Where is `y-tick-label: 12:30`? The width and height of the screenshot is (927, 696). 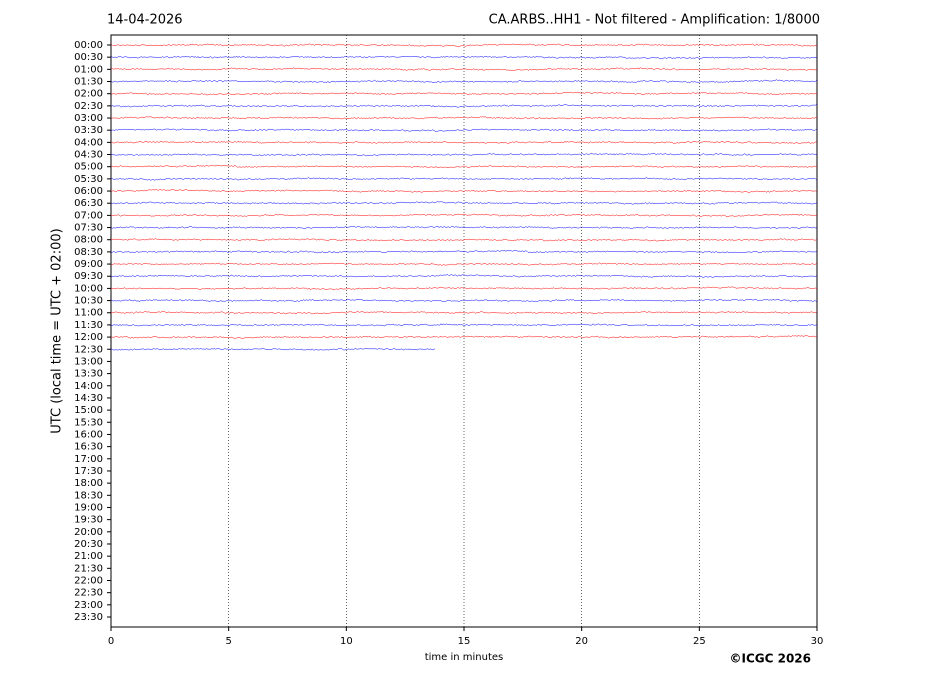
y-tick-label: 12:30 is located at coordinates (88, 349).